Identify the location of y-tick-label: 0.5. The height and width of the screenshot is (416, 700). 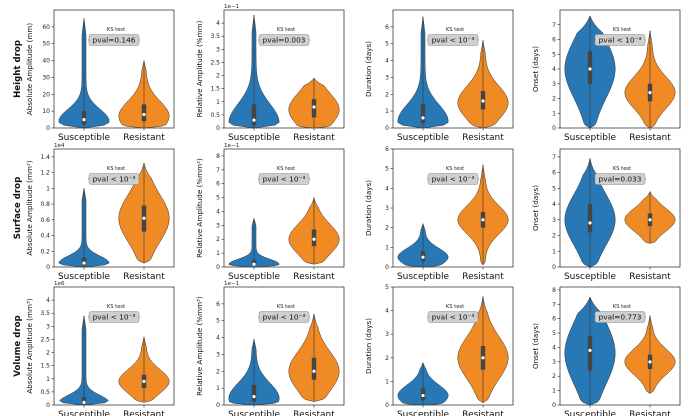
(215, 115).